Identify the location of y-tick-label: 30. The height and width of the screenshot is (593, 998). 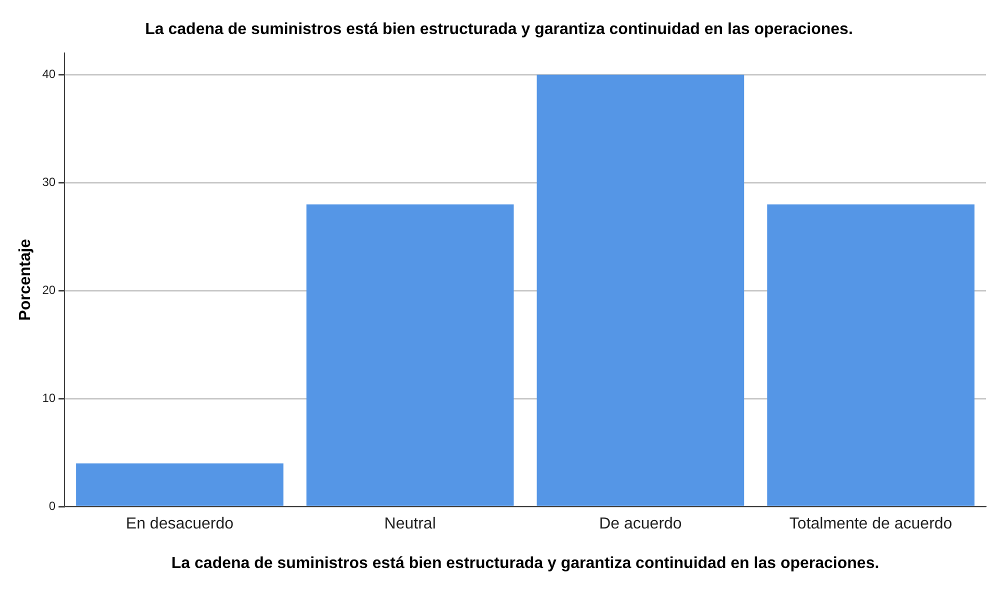
(49, 182).